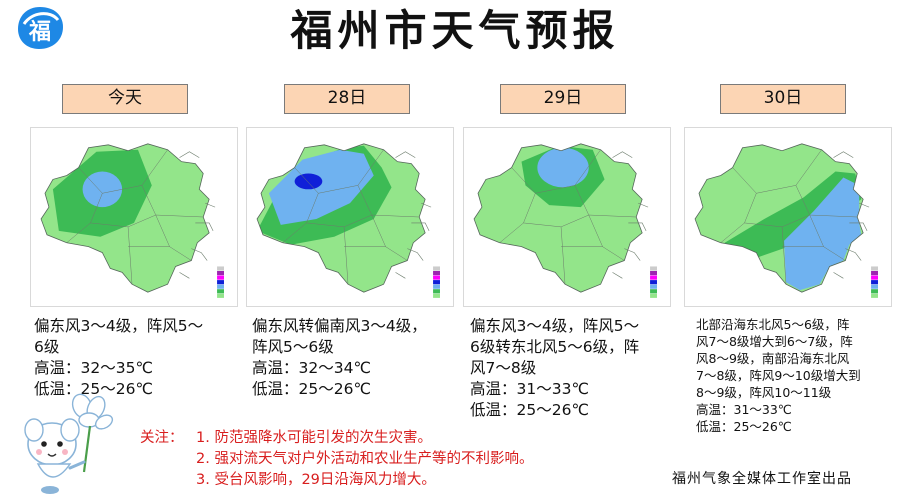 The image size is (909, 500). I want to click on wind-text: 风8～9级，南部沿海东北风, so click(773, 358).